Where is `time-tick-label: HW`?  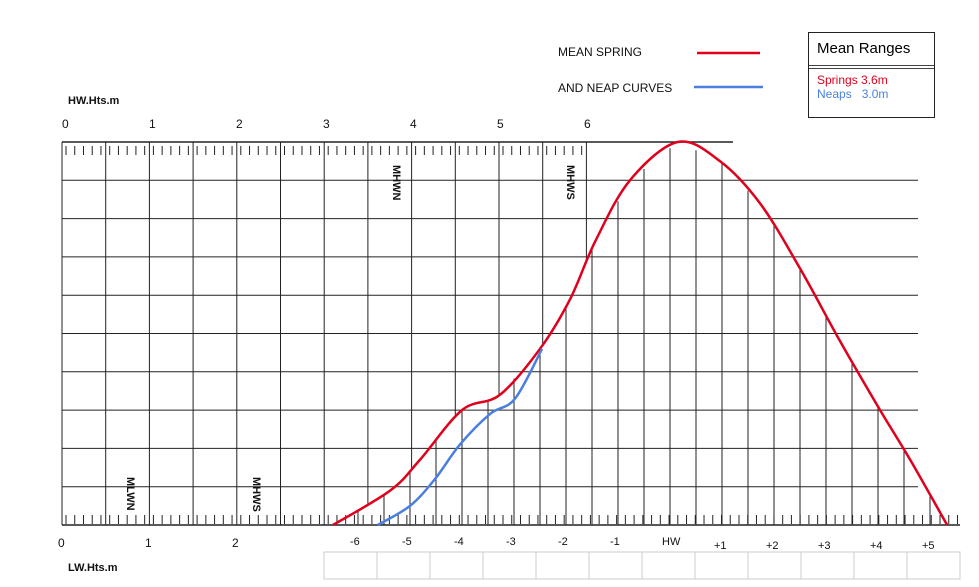 time-tick-label: HW is located at coordinates (671, 542).